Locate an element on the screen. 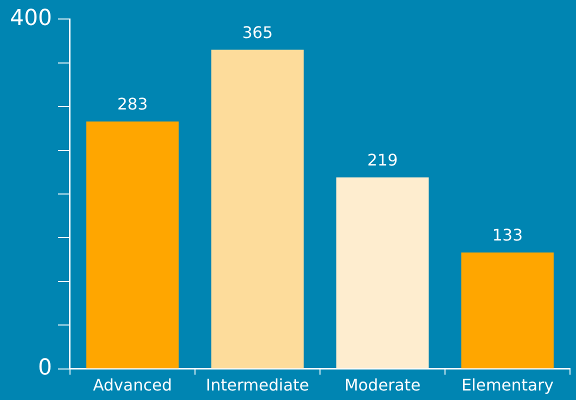  x-tick-label: Elementary is located at coordinates (507, 385).